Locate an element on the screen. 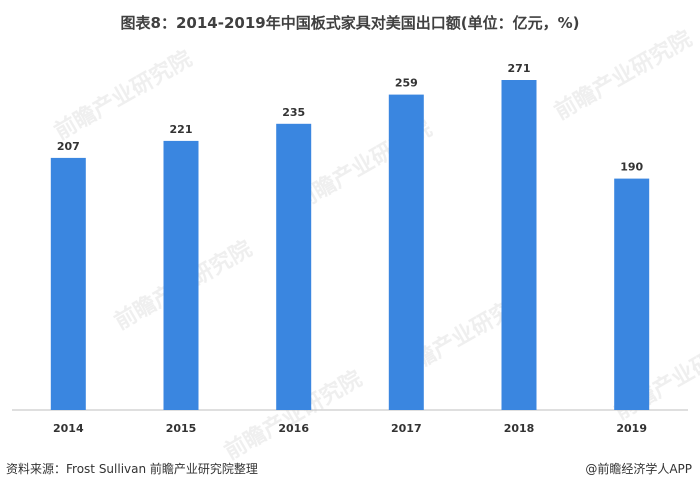 This screenshot has height=487, width=700. bar-2014 is located at coordinates (68, 283).